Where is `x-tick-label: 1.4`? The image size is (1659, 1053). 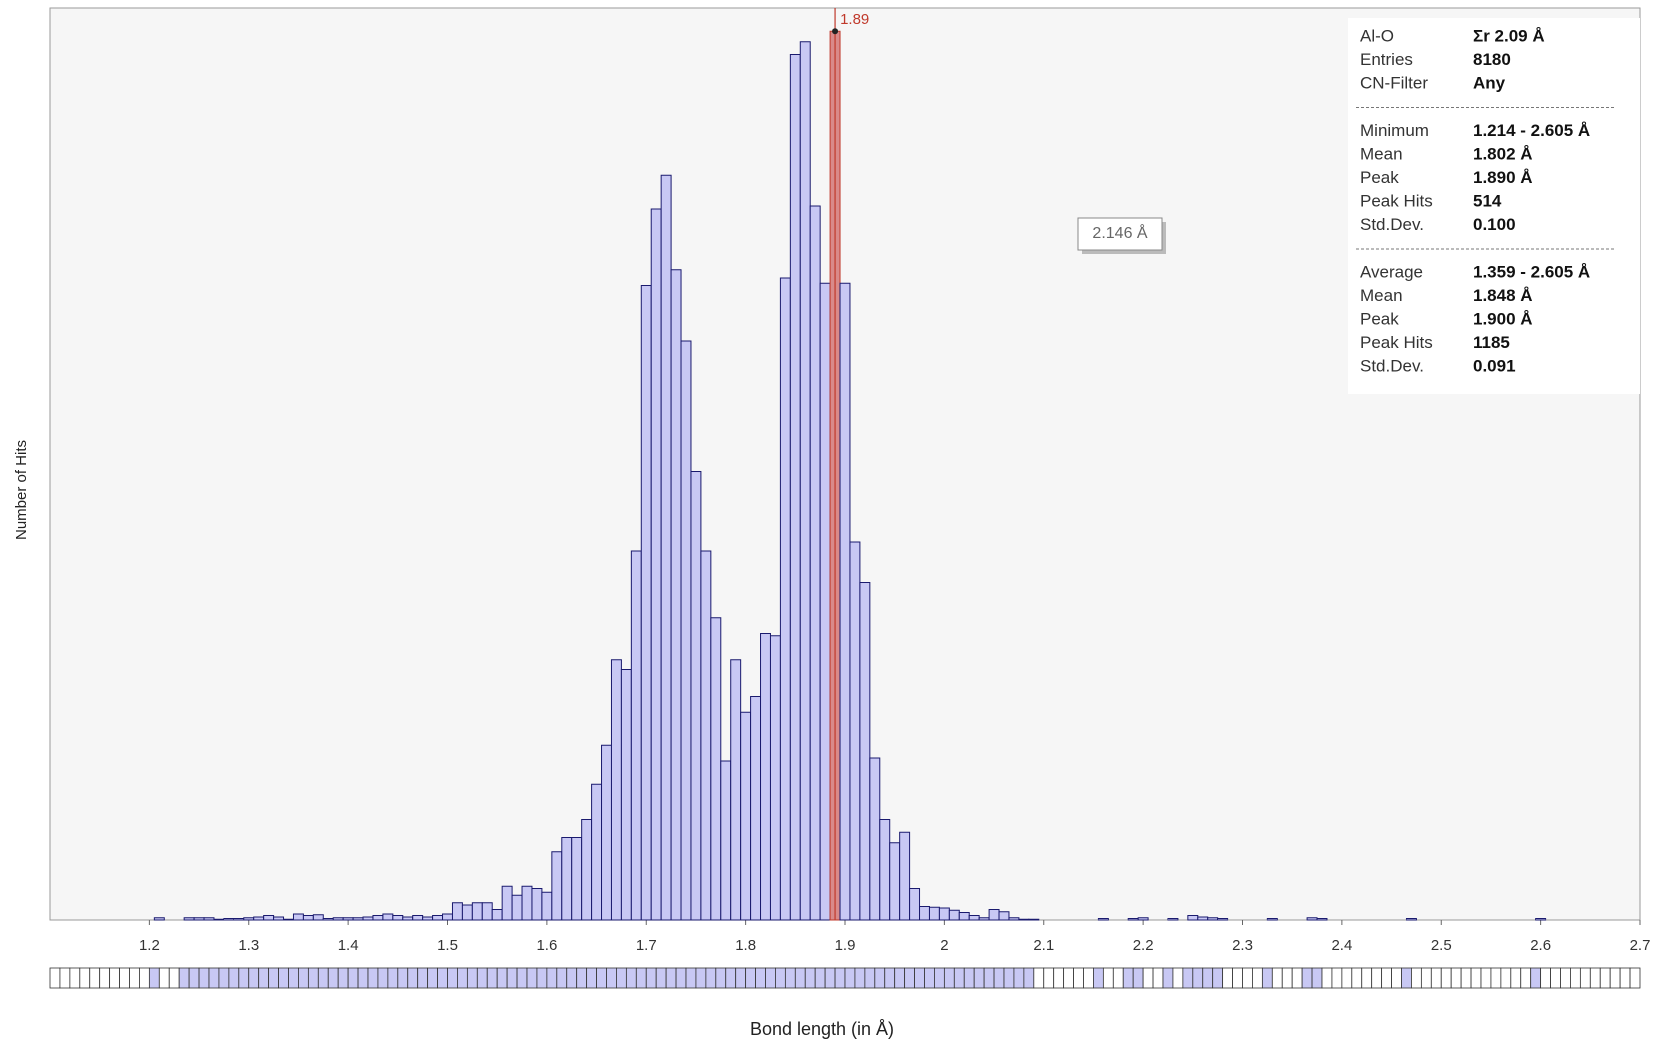
x-tick-label: 1.4 is located at coordinates (348, 945).